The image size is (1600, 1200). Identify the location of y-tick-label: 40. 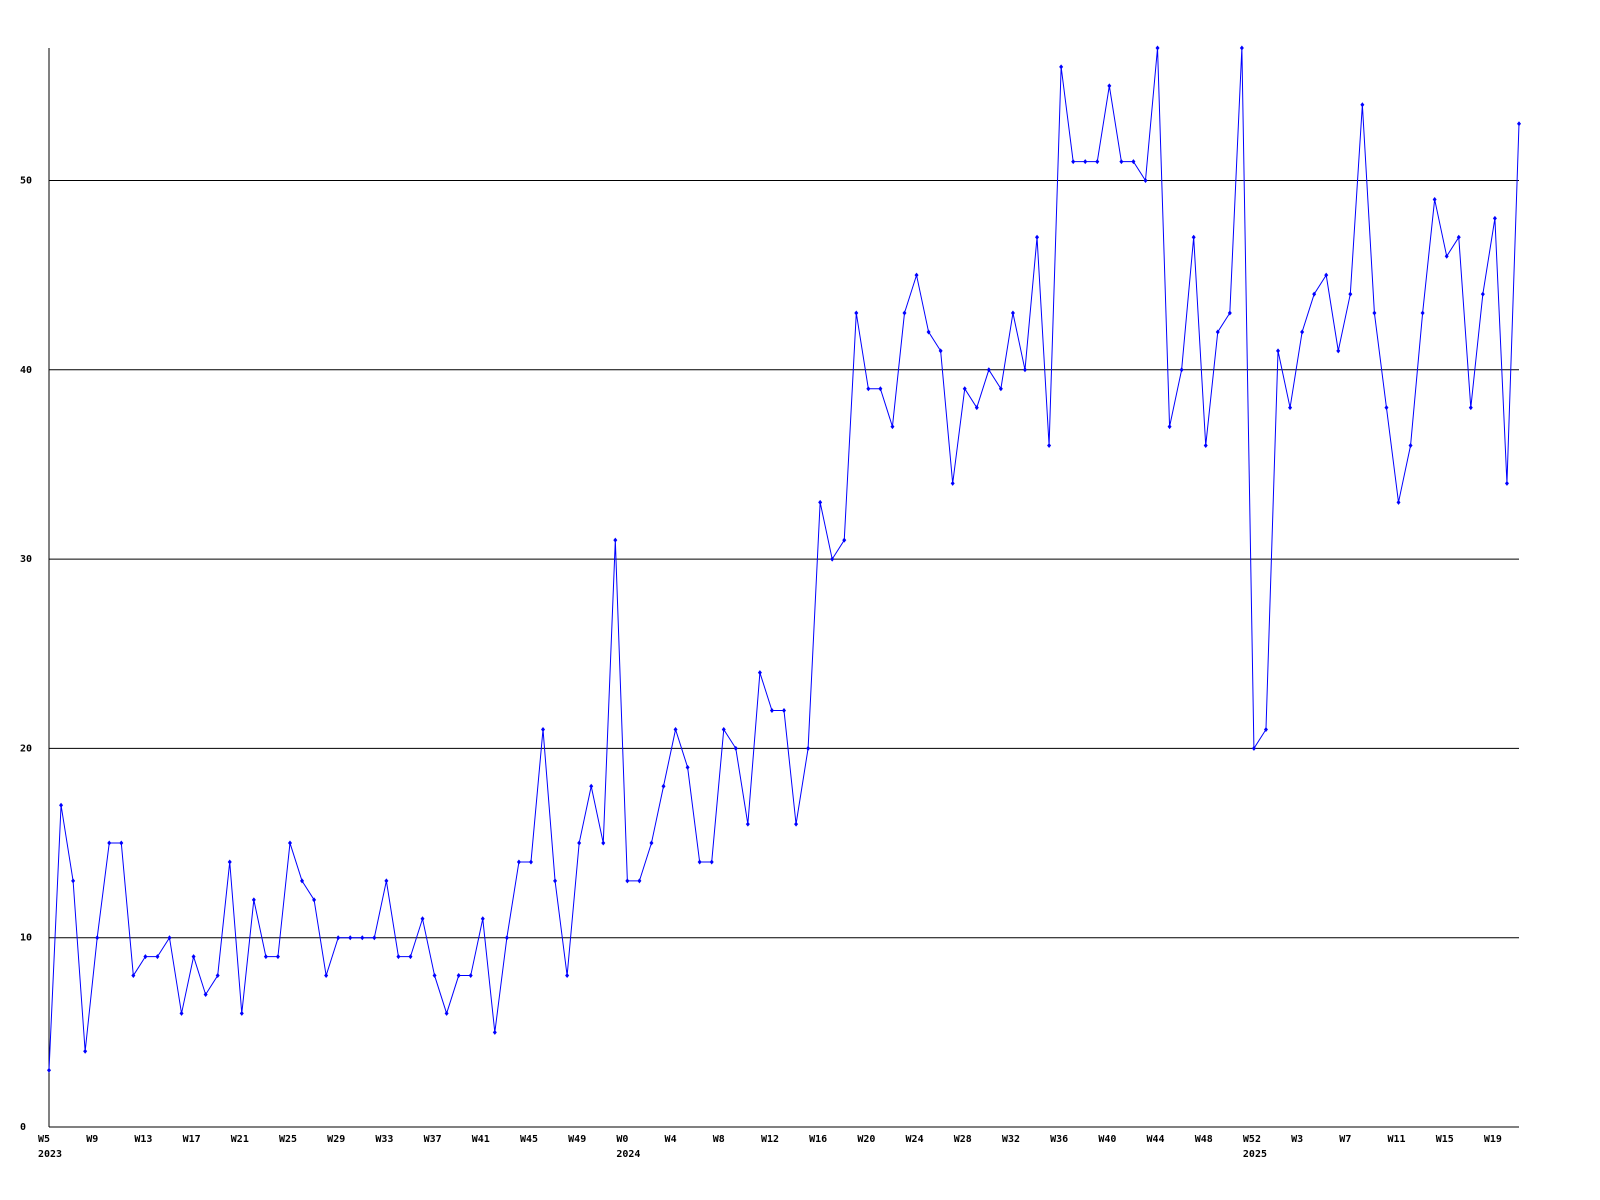
(26, 370).